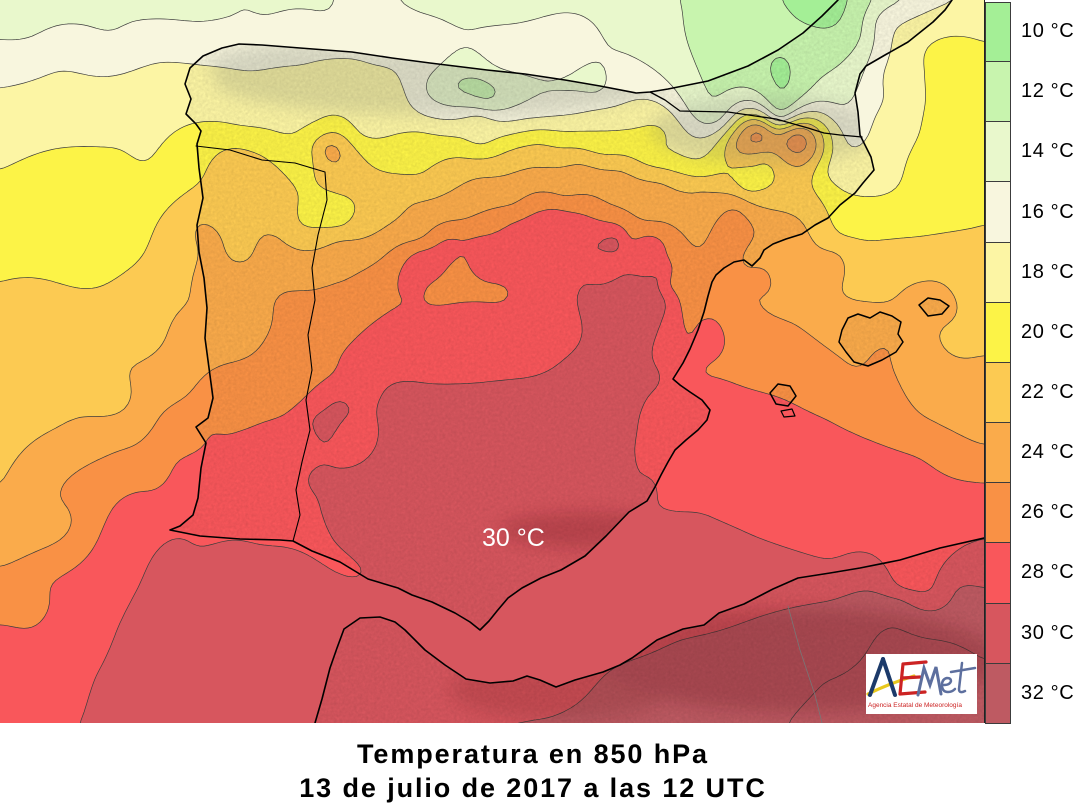  Describe the element at coordinates (915, 705) in the screenshot. I see `svg-text:Agencia Estatal de Meteorologí: Agencia Estatal de Meteorología` at that location.